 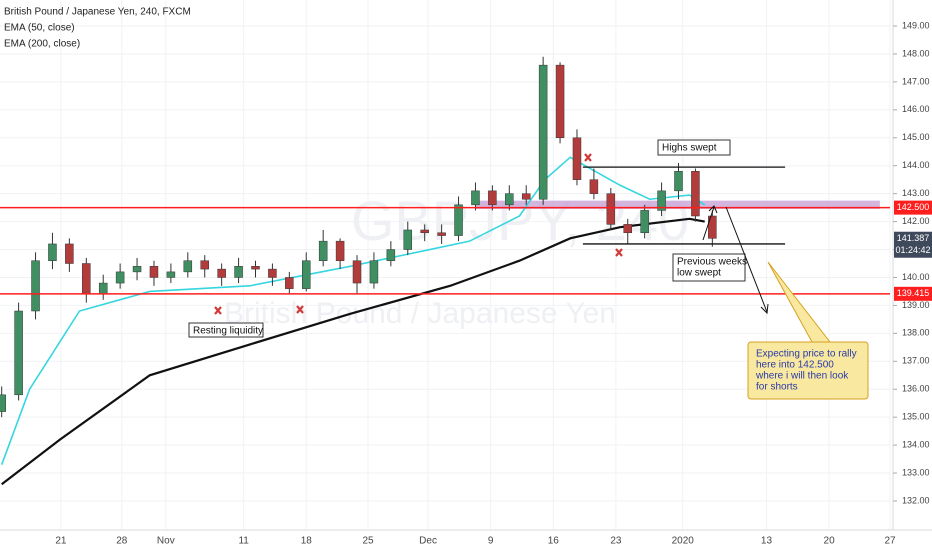 I want to click on y-tick-label: 144.00, so click(x=916, y=165).